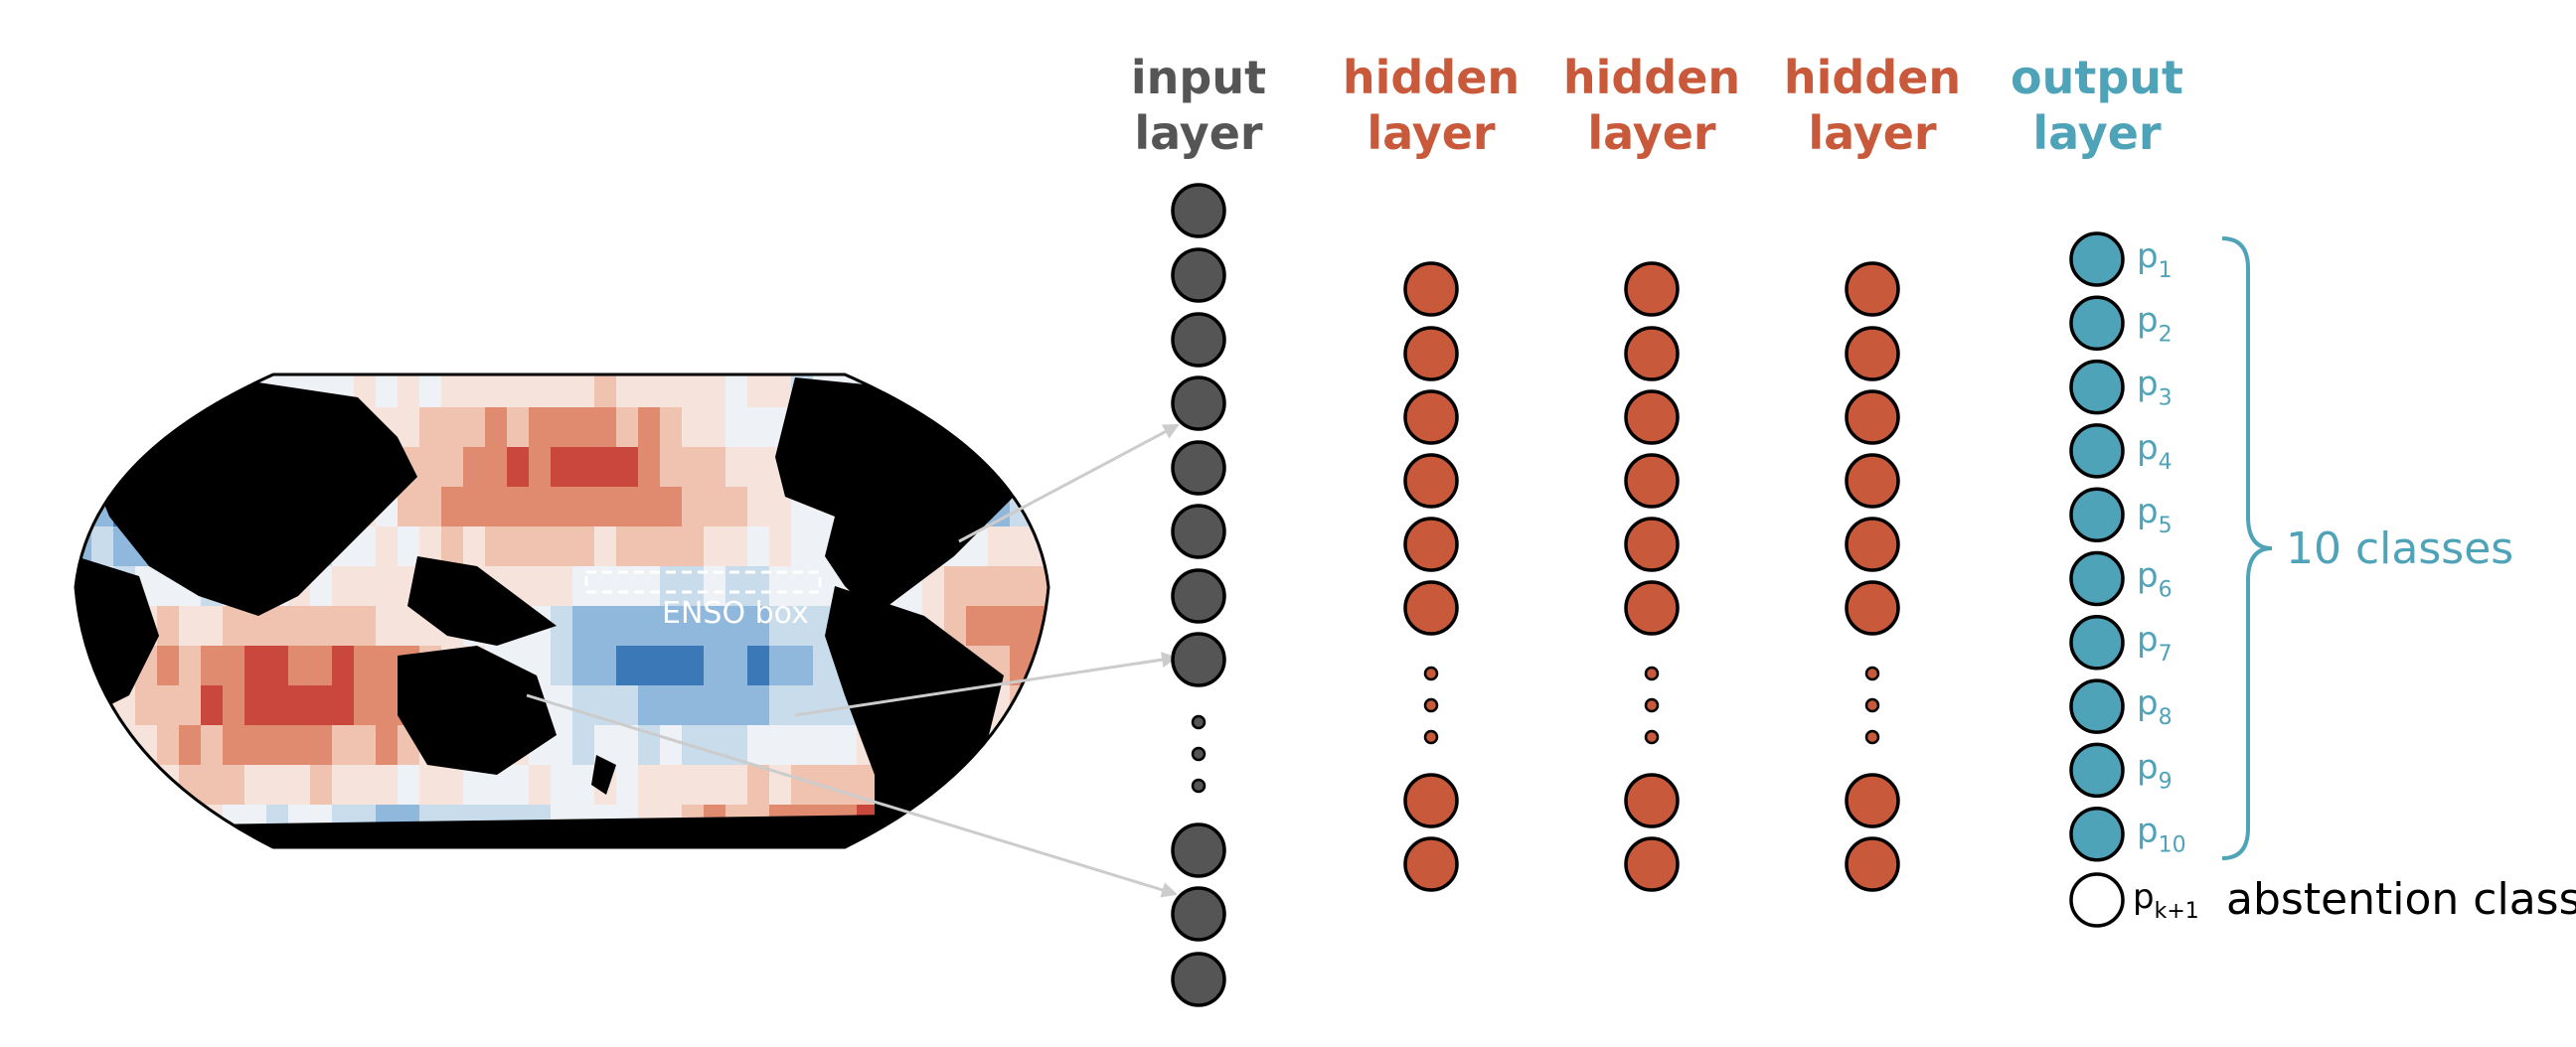 The image size is (2576, 1047). I want to click on hidden-layer-3-nodes, so click(1872, 576).